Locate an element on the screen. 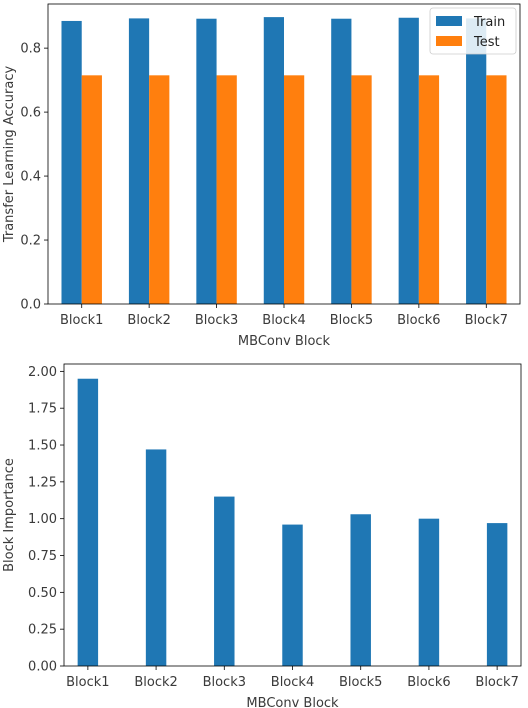 The height and width of the screenshot is (708, 528). bar-train-block6 is located at coordinates (408, 160).